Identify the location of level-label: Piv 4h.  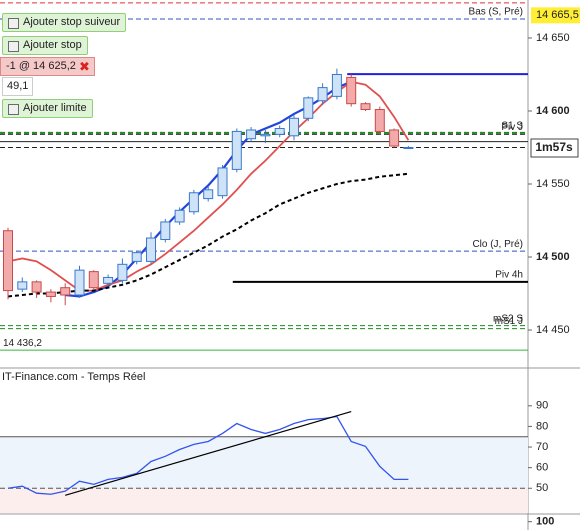
(509, 274).